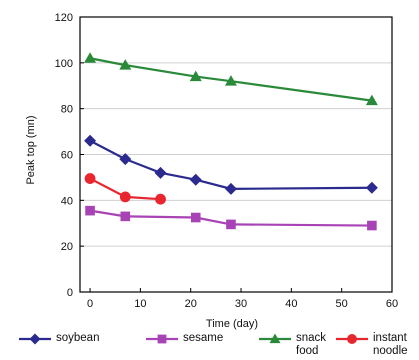  I want to click on legend-label: instant noodle, so click(390, 344).